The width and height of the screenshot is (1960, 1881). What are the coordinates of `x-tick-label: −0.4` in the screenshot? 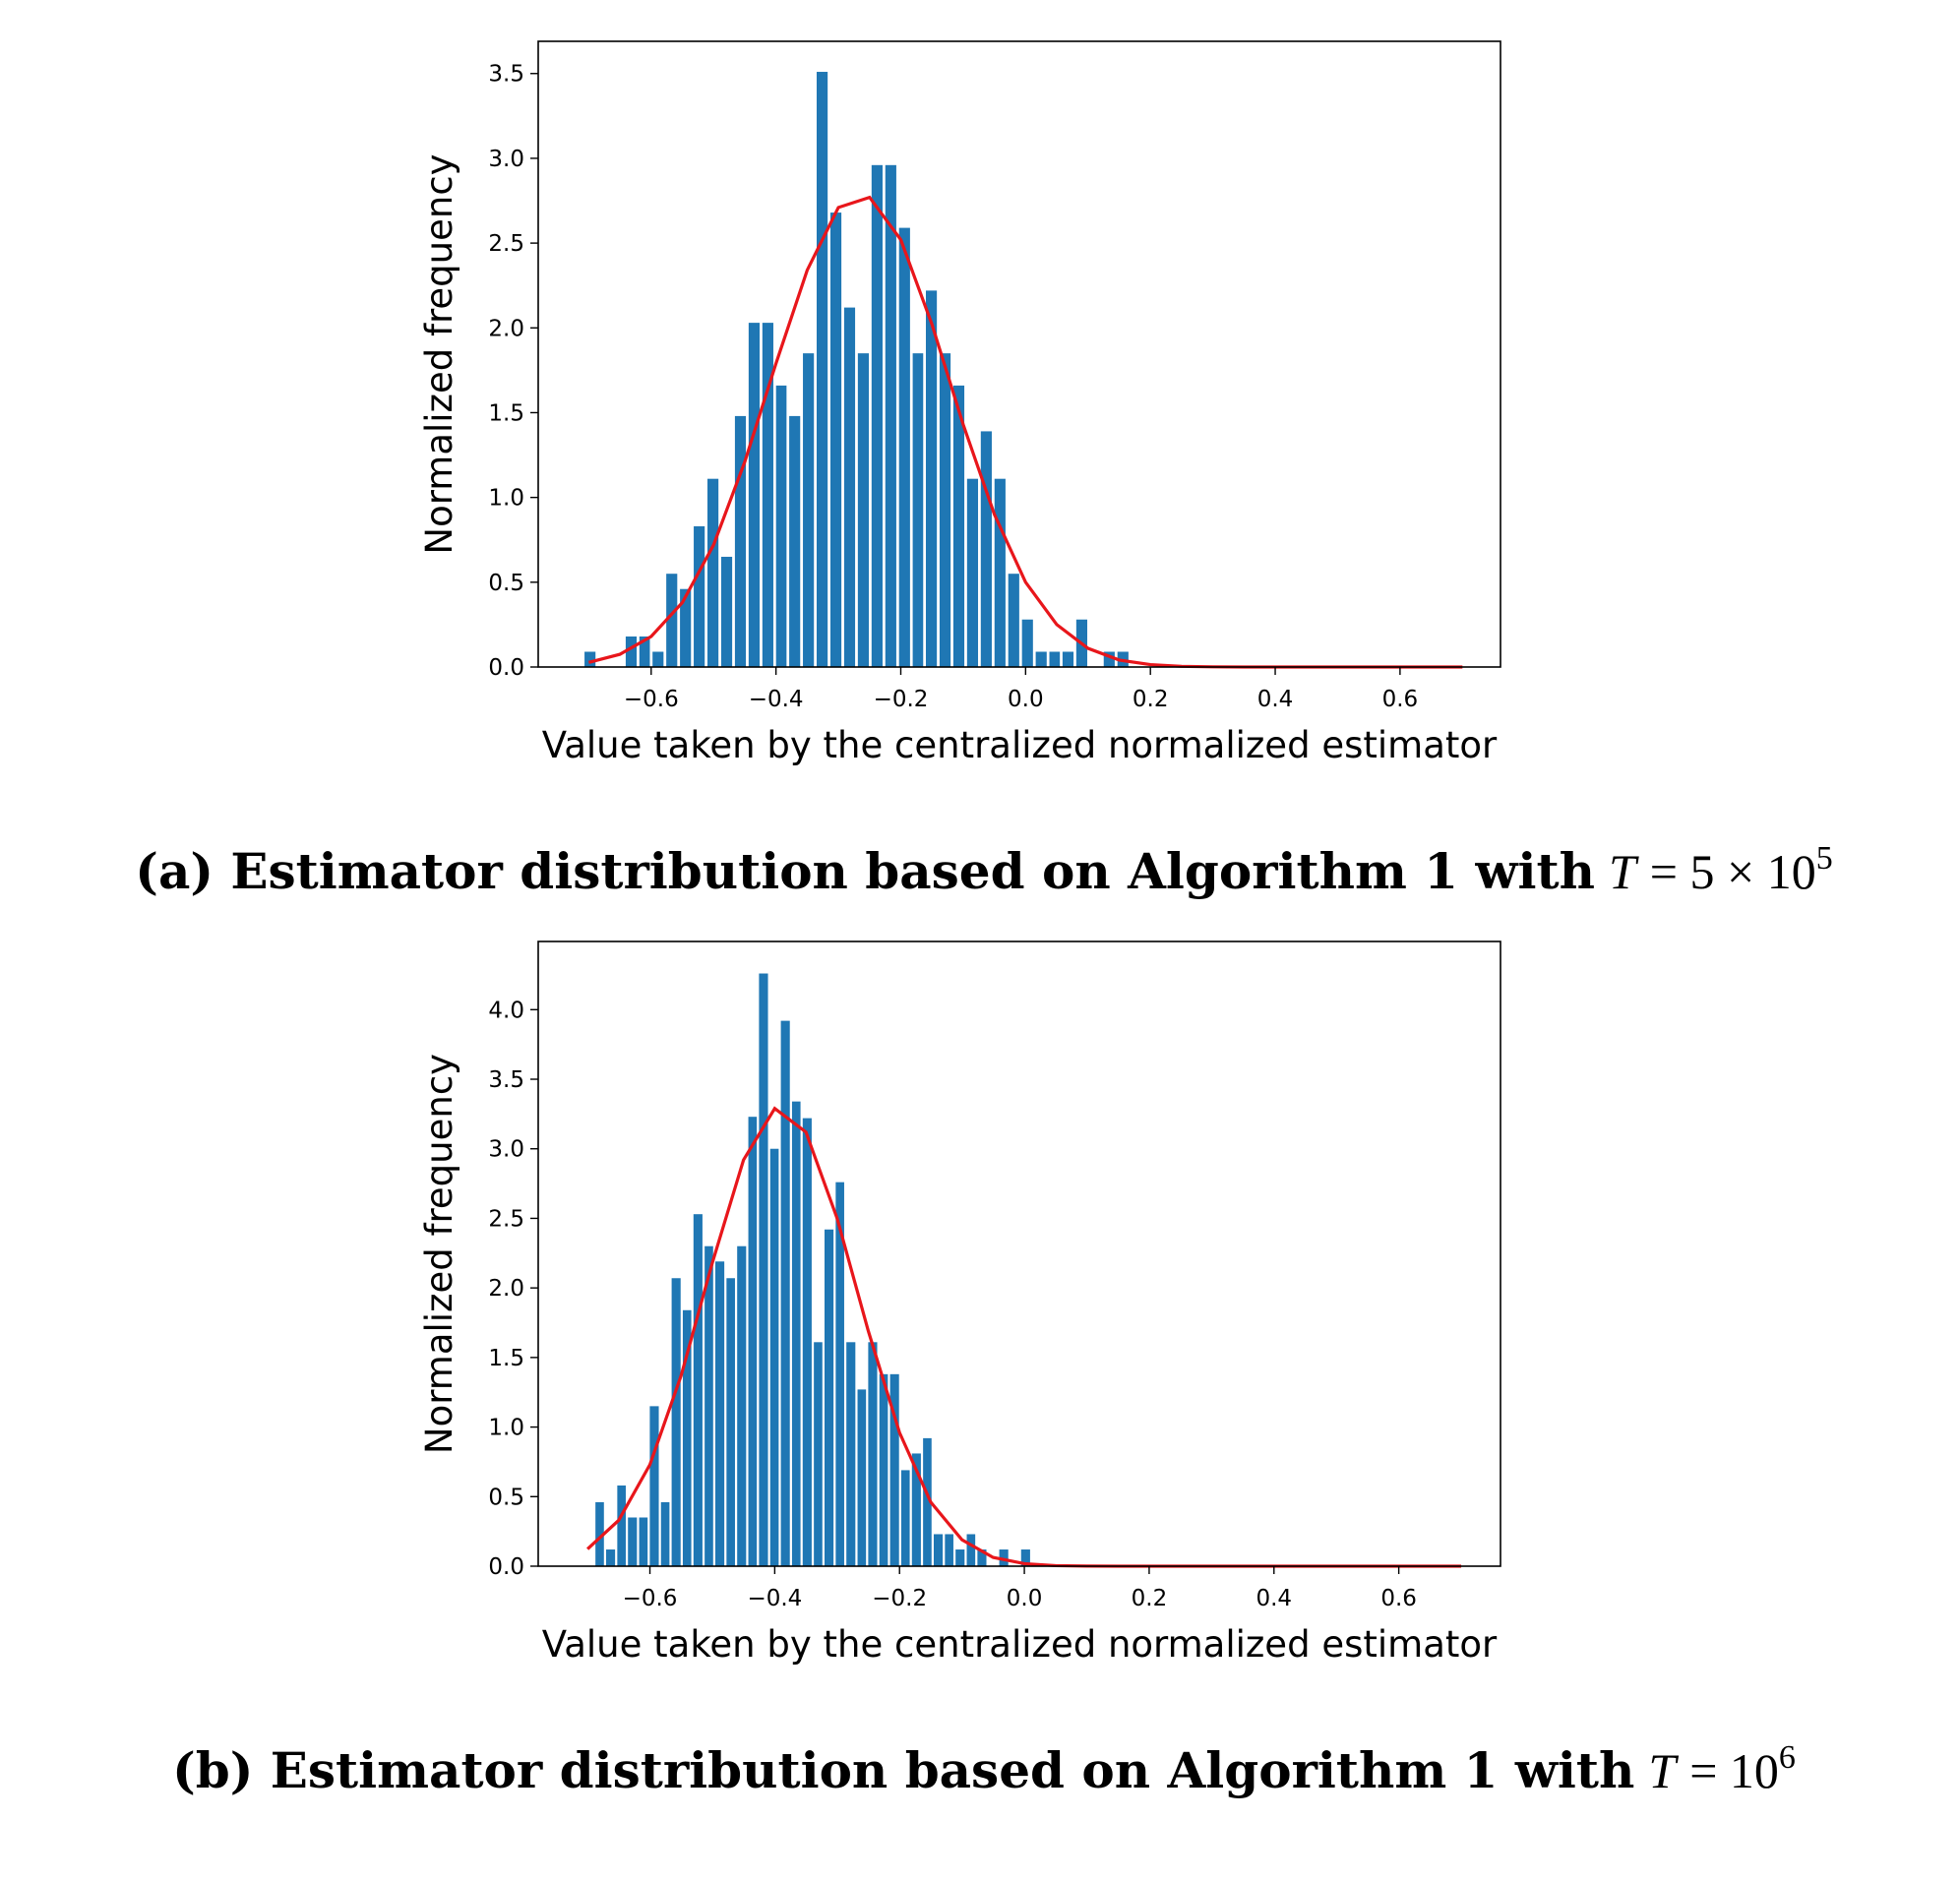 It's located at (774, 1598).